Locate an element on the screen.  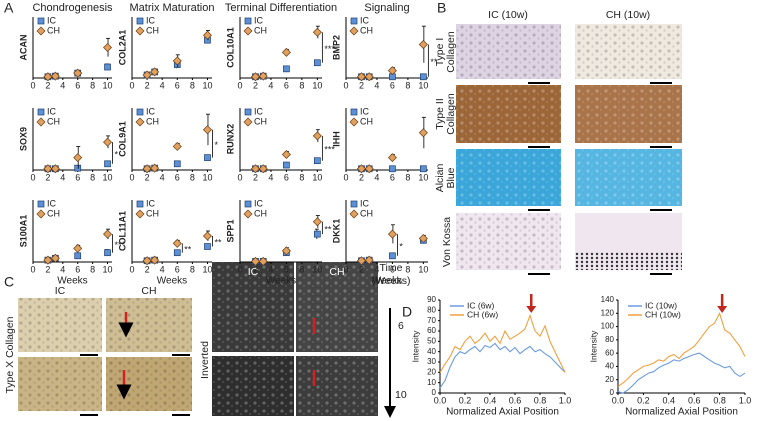
x-tick-label: 0.2 is located at coordinates (643, 400).